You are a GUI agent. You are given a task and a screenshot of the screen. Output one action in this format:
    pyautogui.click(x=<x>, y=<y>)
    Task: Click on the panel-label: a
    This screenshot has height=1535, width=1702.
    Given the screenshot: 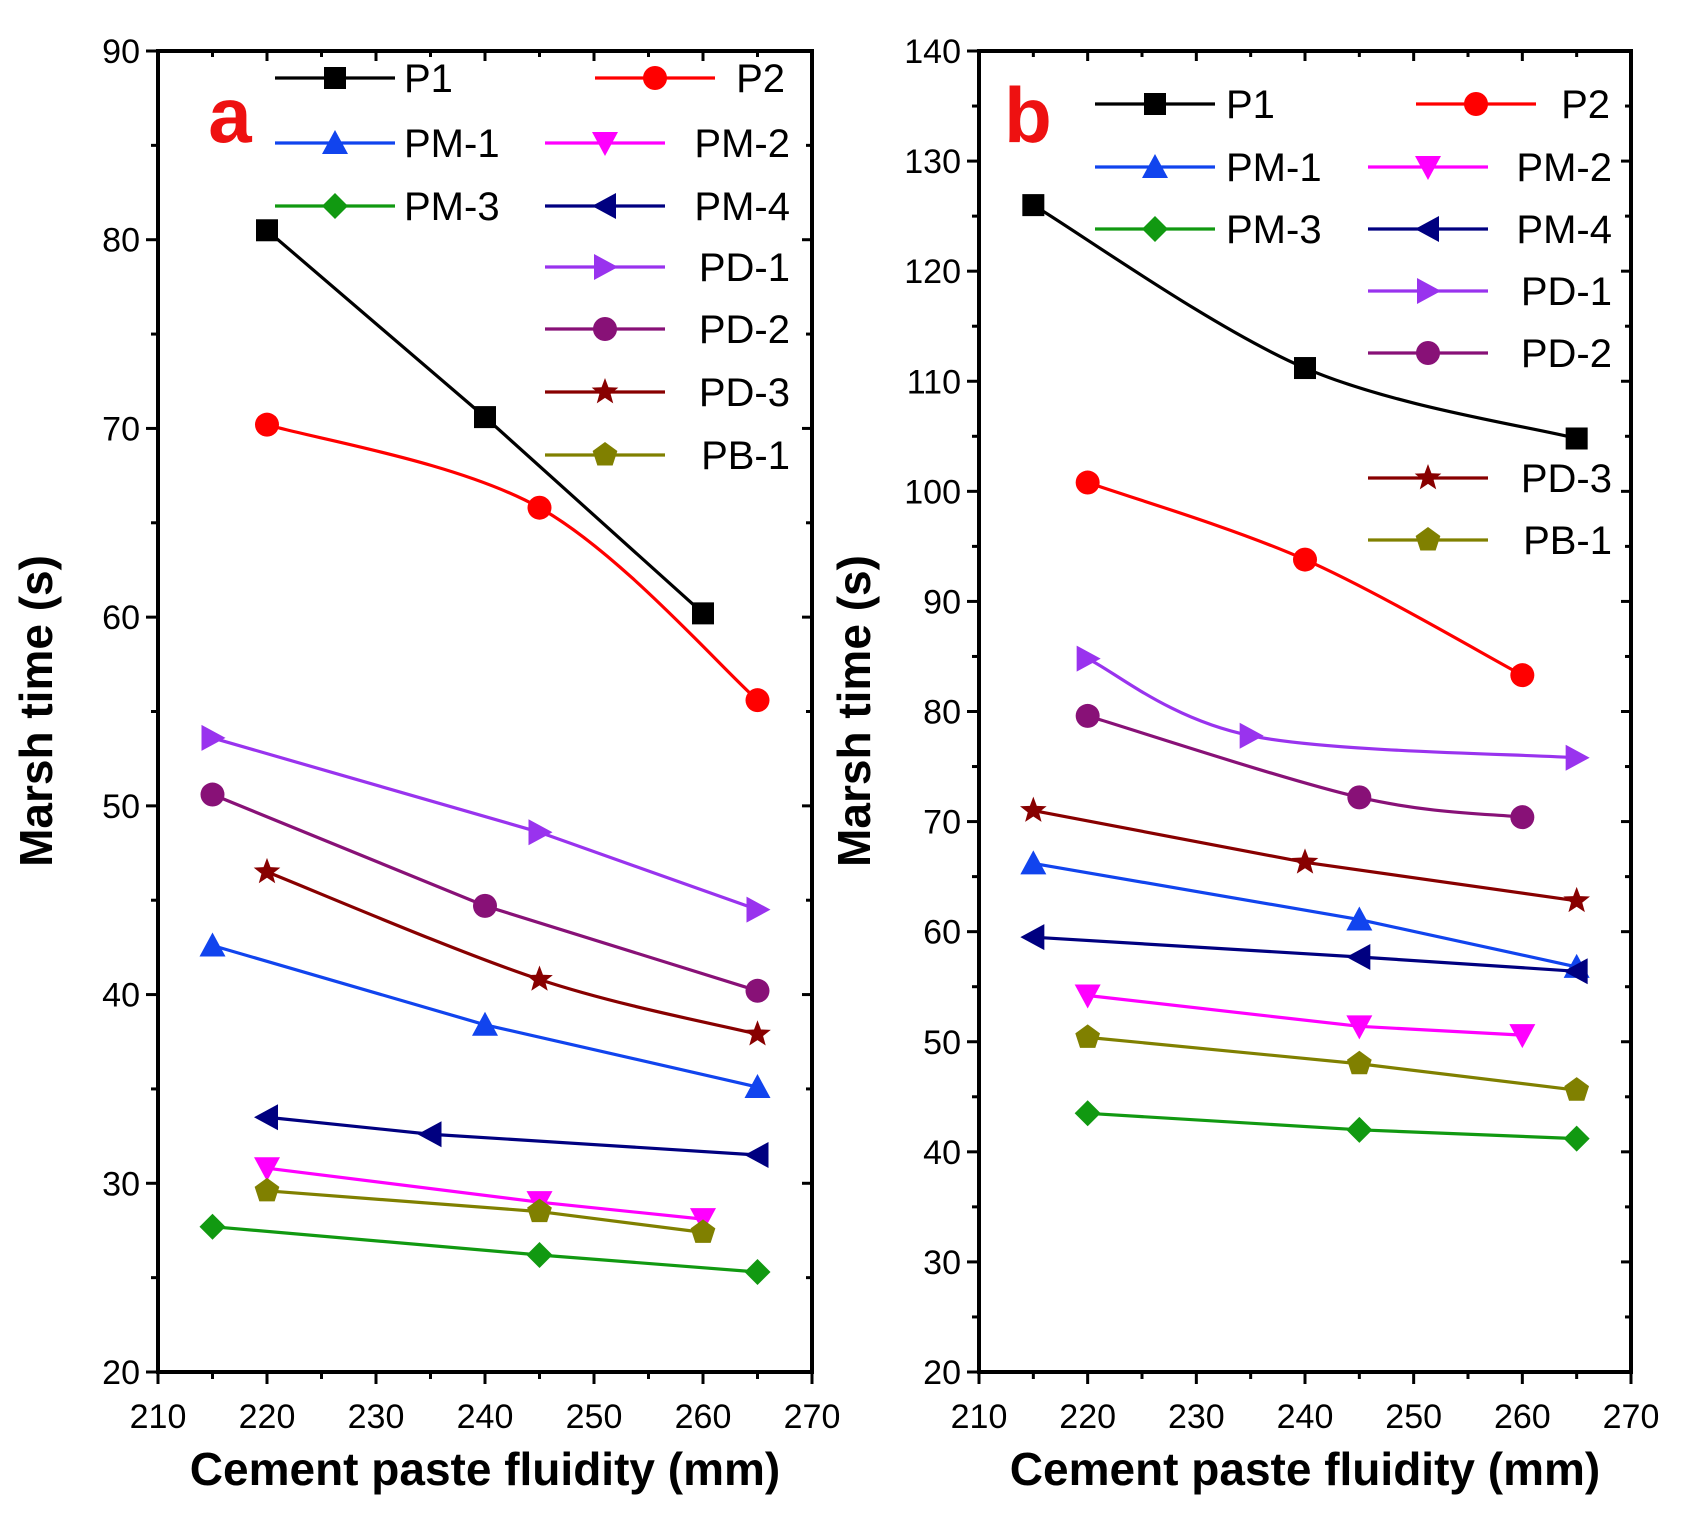 What is the action you would take?
    pyautogui.click(x=230, y=115)
    